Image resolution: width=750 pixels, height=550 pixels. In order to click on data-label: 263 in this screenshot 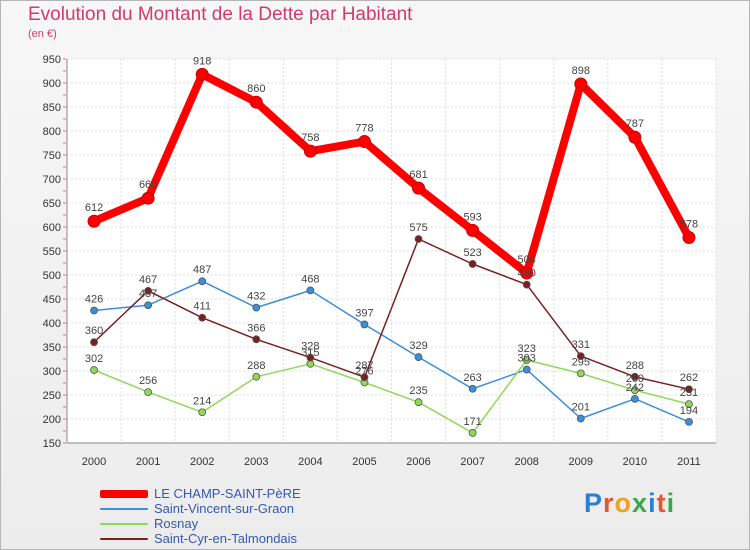, I will do `click(472, 378)`.